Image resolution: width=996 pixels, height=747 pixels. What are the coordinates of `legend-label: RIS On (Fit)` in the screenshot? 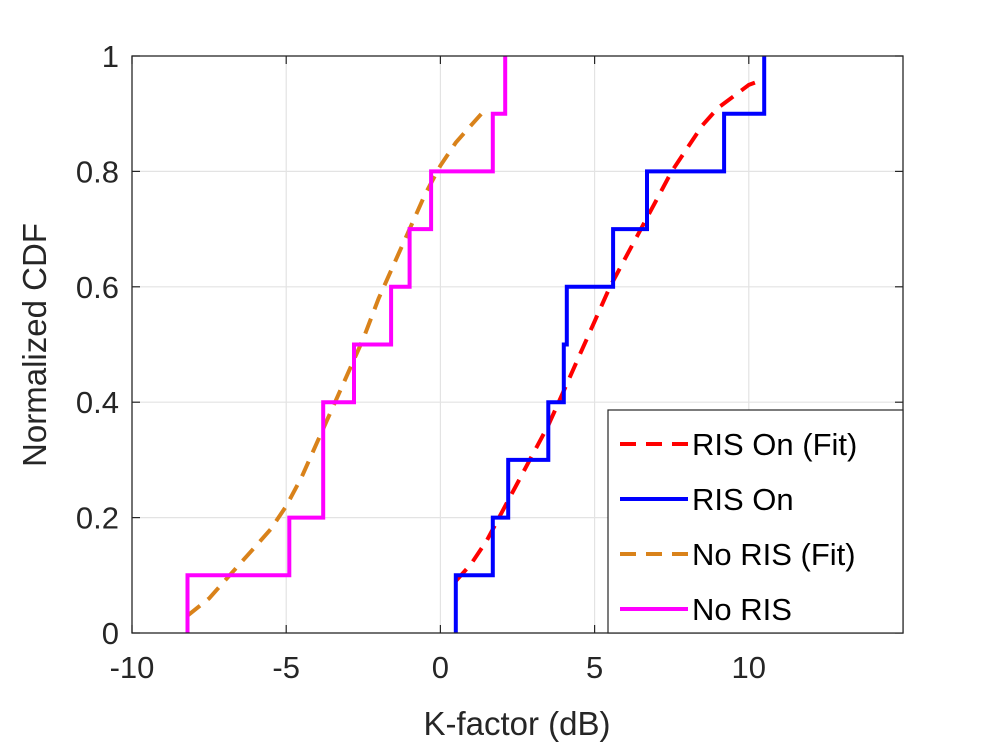 It's located at (774, 444).